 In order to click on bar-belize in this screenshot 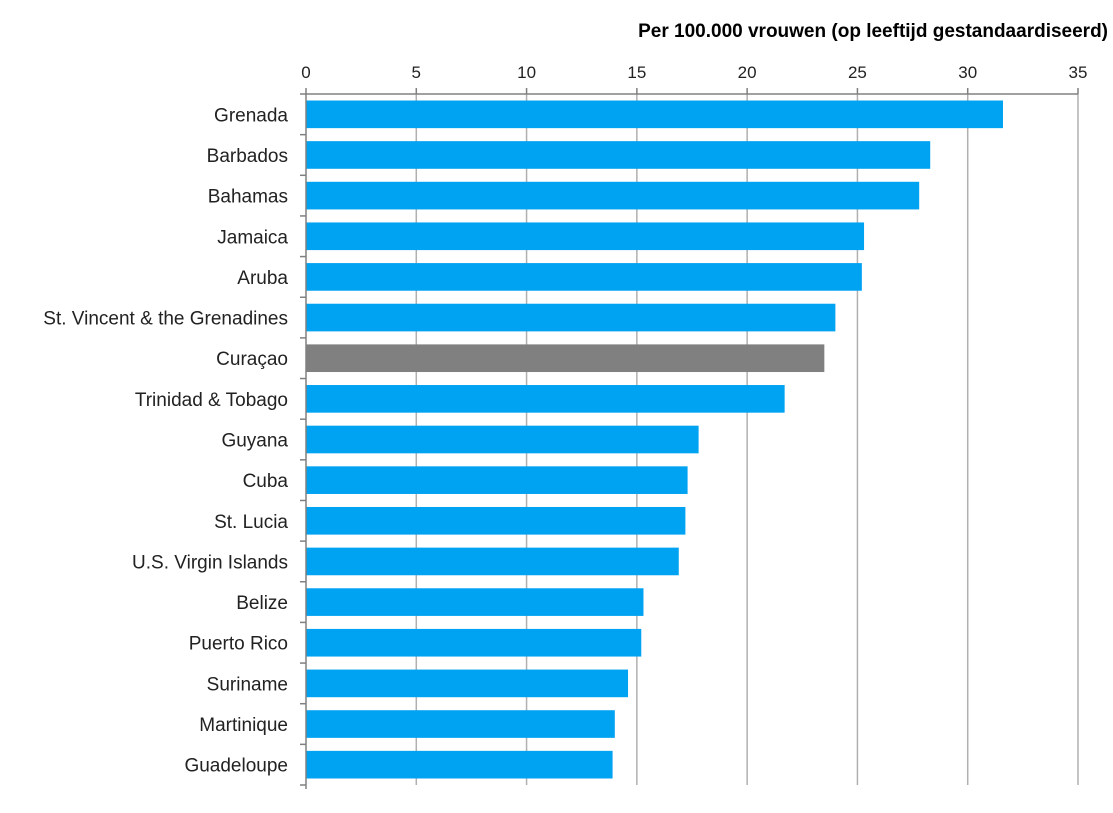, I will do `click(475, 602)`.